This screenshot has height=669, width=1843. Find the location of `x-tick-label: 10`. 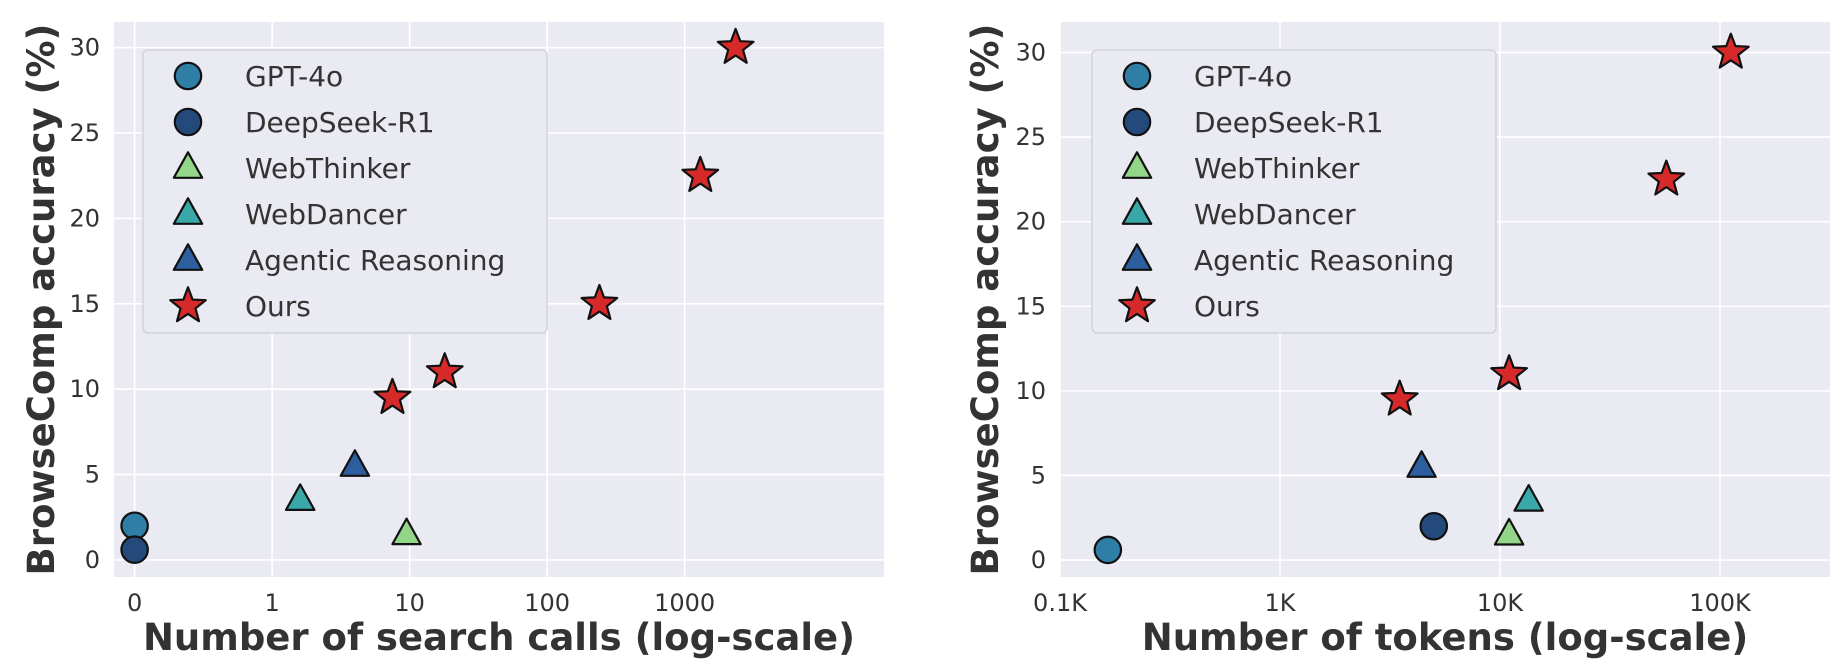

x-tick-label: 10 is located at coordinates (409, 603).